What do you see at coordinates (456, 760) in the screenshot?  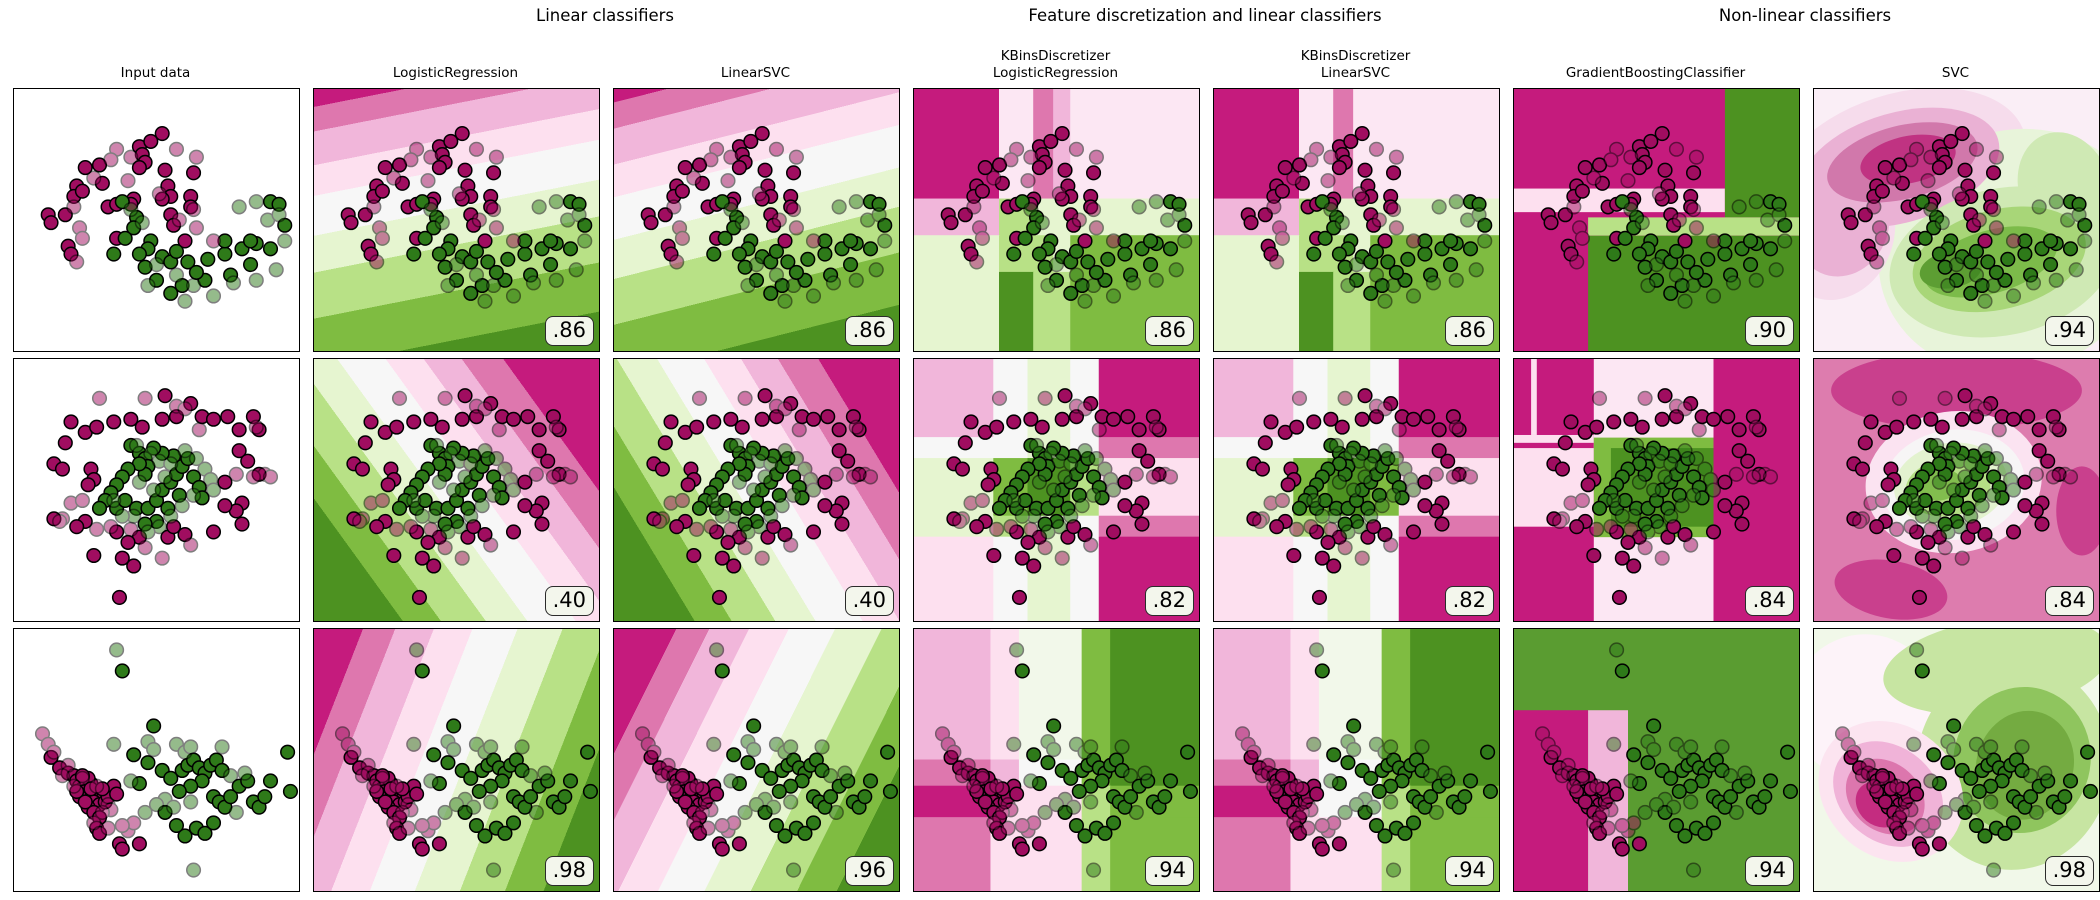 I see `panel-row3-col2: .98` at bounding box center [456, 760].